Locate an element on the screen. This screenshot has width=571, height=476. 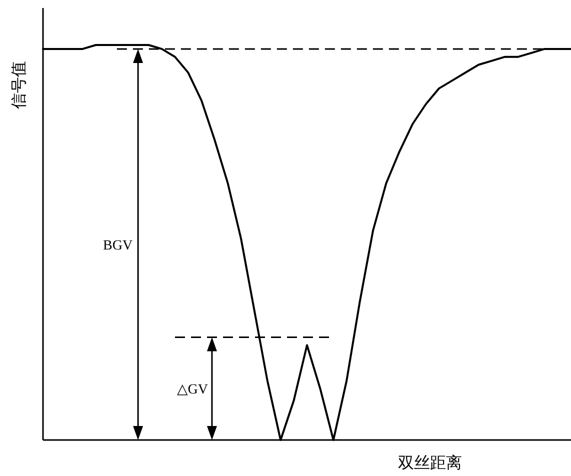
x-axis-title: 双丝距离 is located at coordinates (430, 463).